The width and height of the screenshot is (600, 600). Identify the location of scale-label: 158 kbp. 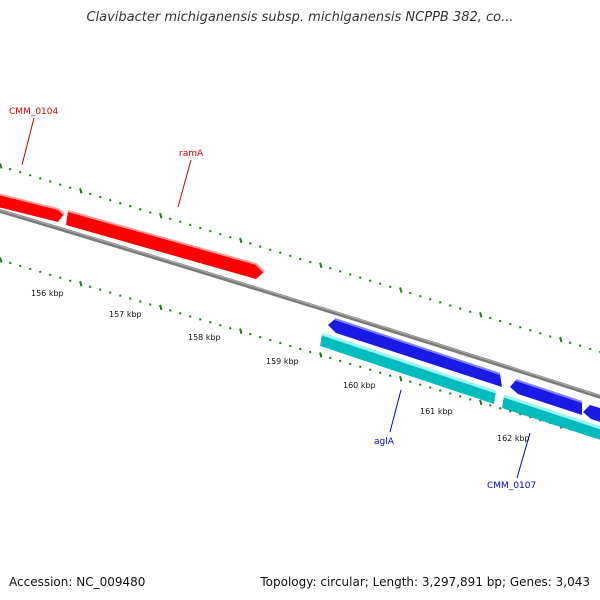
(204, 337).